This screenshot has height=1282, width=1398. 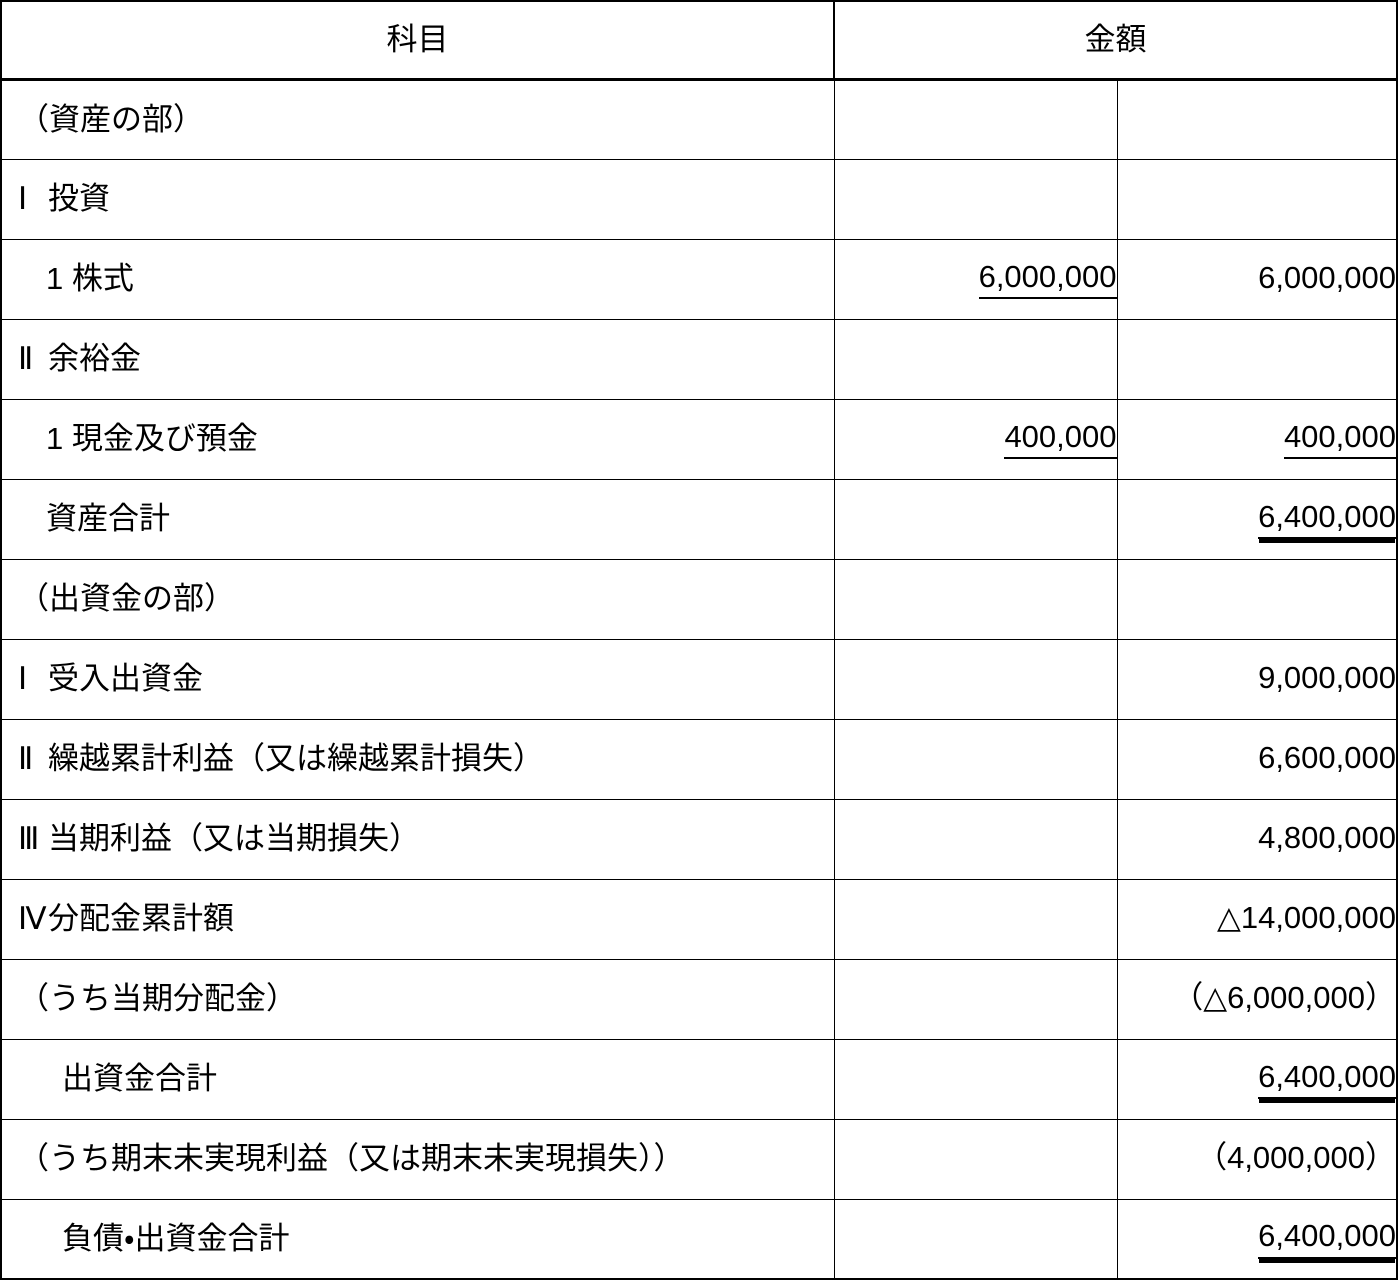 What do you see at coordinates (975, 919) in the screenshot?
I see `amount-subtotal-cumulative-distributions` at bounding box center [975, 919].